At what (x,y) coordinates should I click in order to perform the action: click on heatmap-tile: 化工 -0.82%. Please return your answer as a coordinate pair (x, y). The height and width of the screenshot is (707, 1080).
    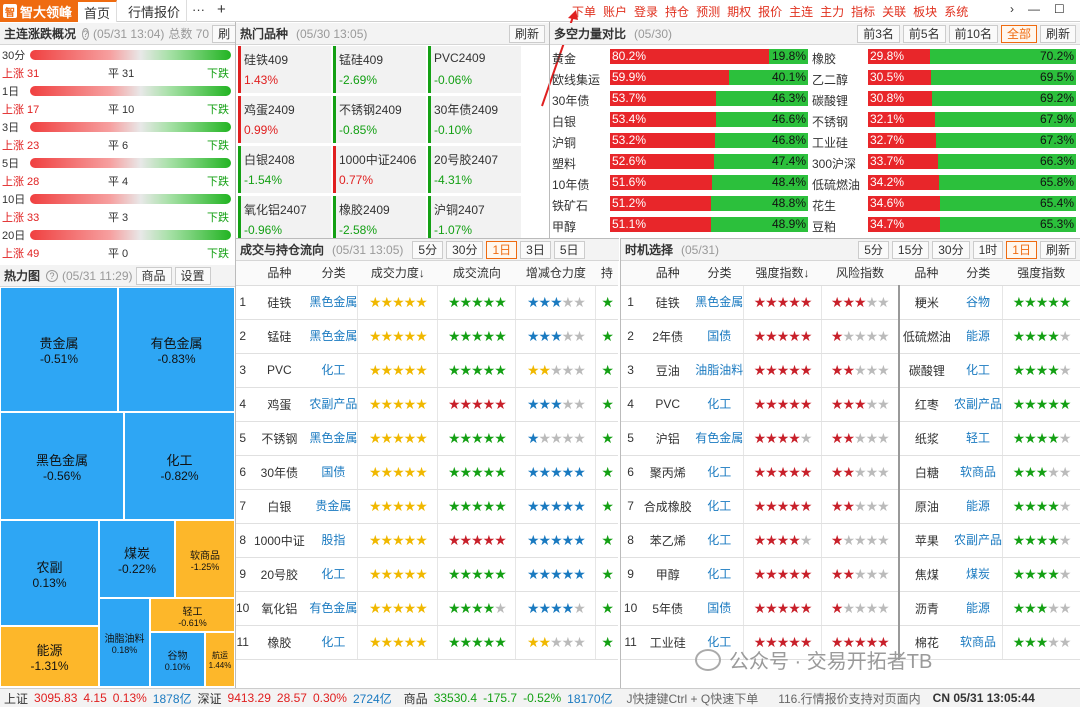
    Looking at the image, I should click on (179, 466).